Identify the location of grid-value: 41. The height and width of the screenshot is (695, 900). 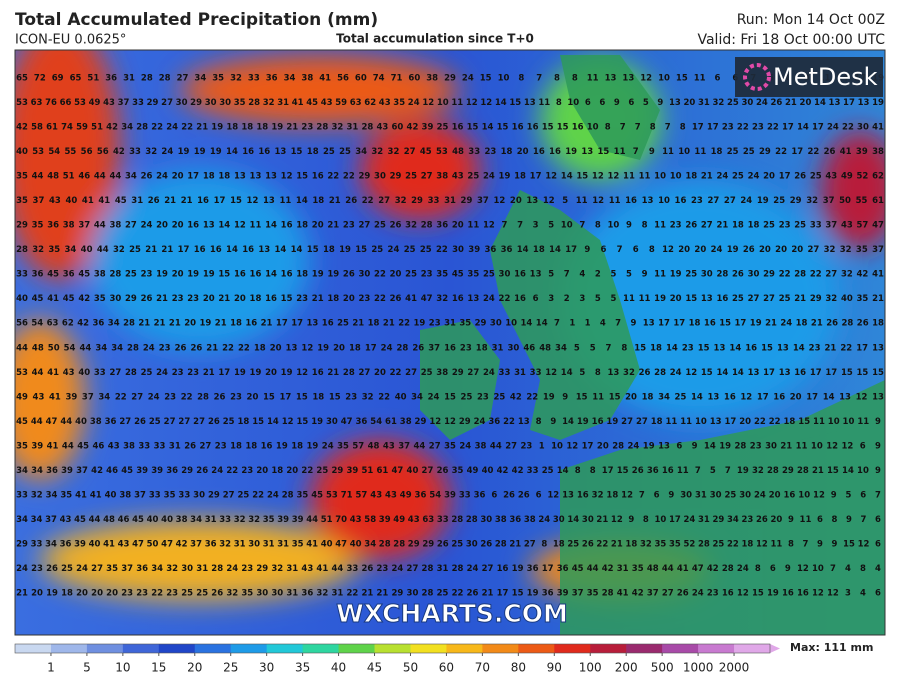
(81, 495).